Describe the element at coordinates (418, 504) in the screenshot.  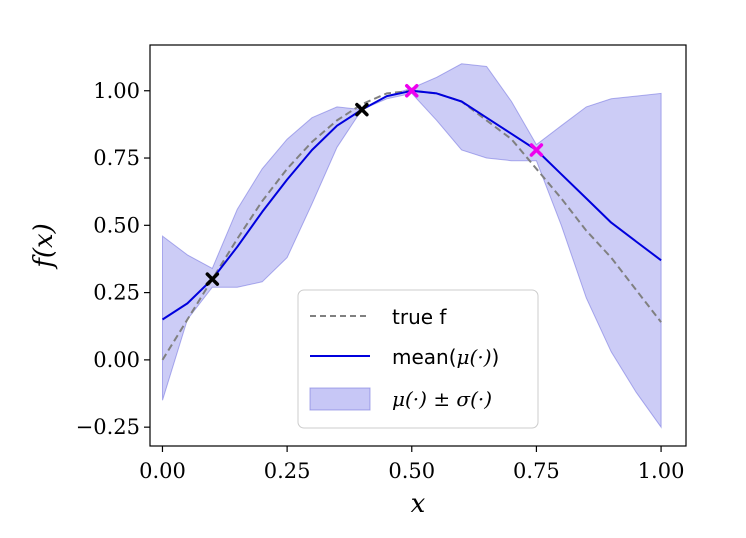
I see `x-axis-label: x` at that location.